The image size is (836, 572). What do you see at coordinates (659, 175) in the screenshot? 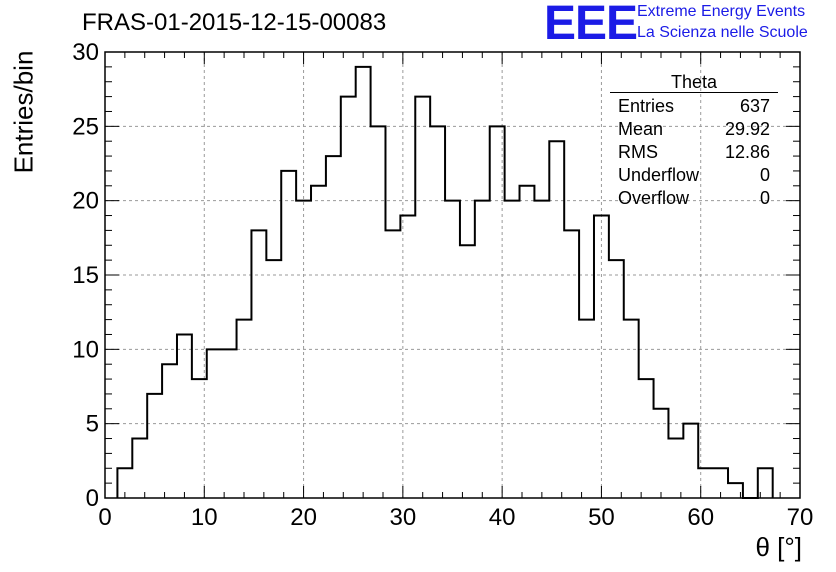
I see `stats-label: Underflow` at bounding box center [659, 175].